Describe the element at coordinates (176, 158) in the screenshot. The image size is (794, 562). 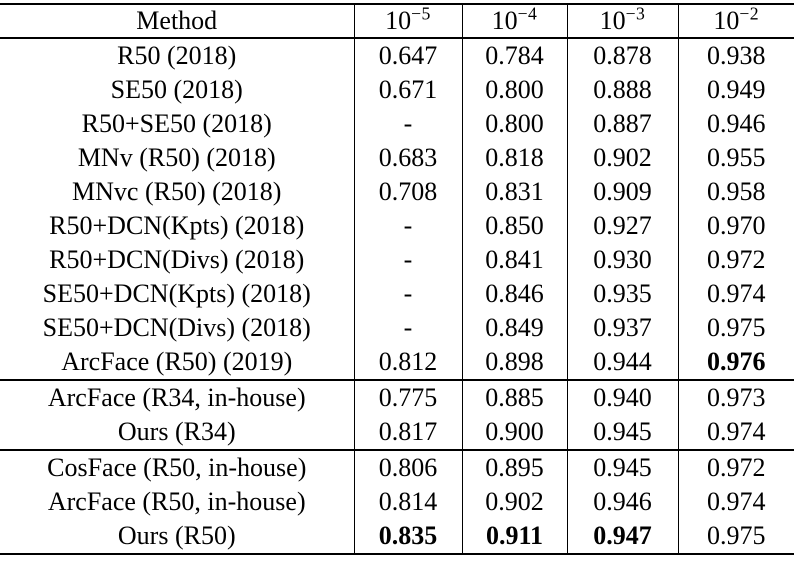
I see `method-cell: MNv (R50) (2018)` at that location.